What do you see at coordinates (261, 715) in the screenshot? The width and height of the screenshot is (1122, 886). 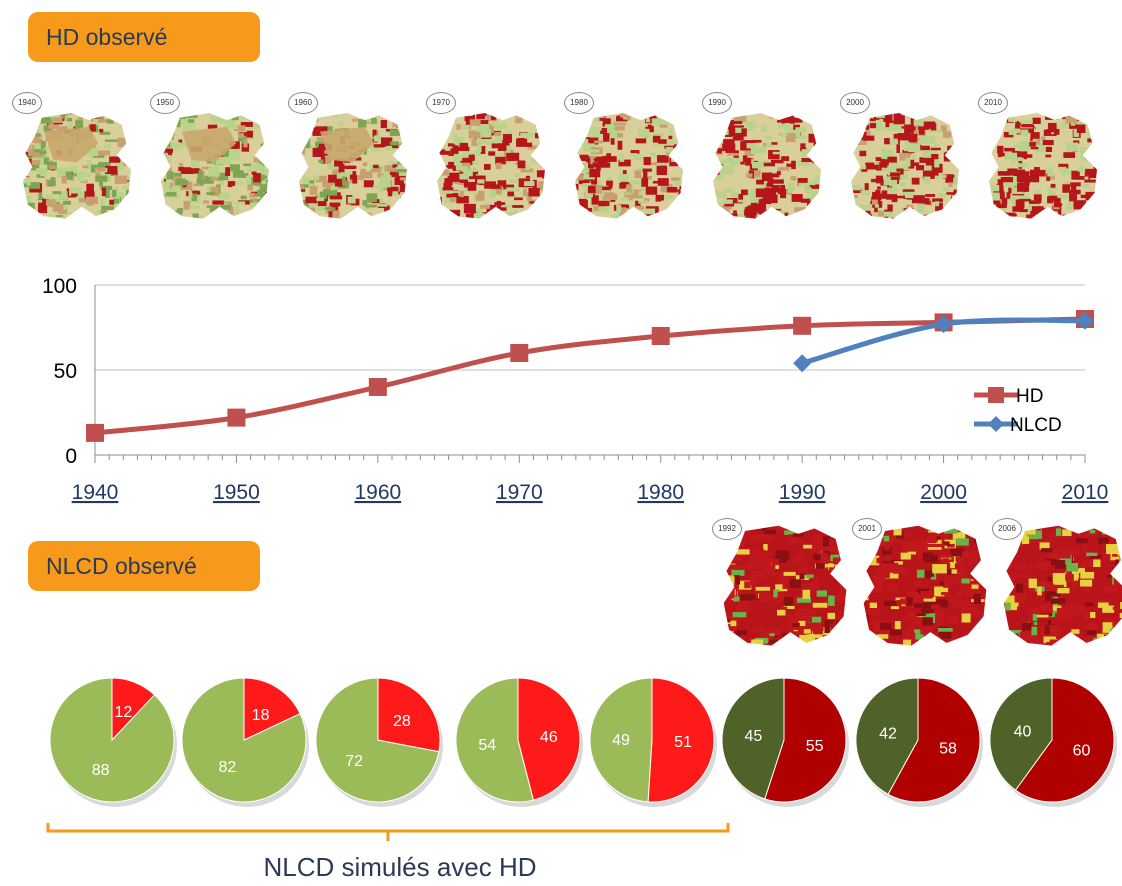 I see `pie-label: 18` at bounding box center [261, 715].